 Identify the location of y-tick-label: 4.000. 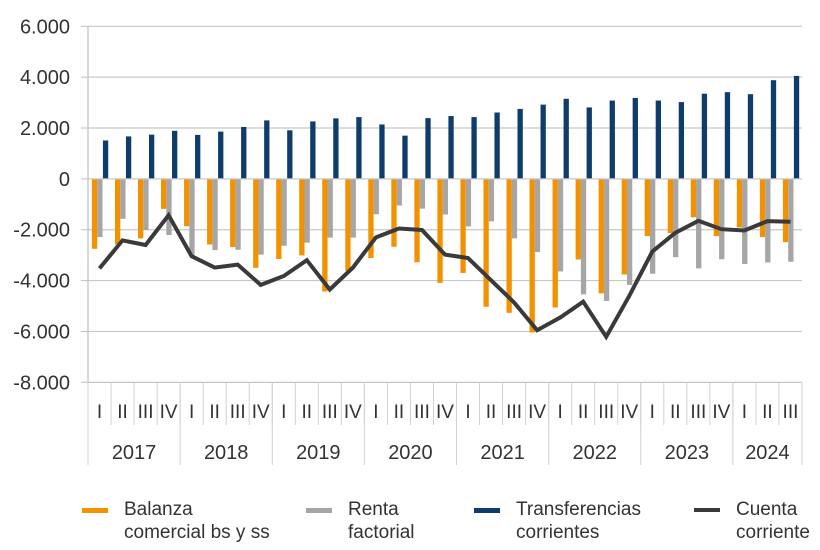
(45, 78).